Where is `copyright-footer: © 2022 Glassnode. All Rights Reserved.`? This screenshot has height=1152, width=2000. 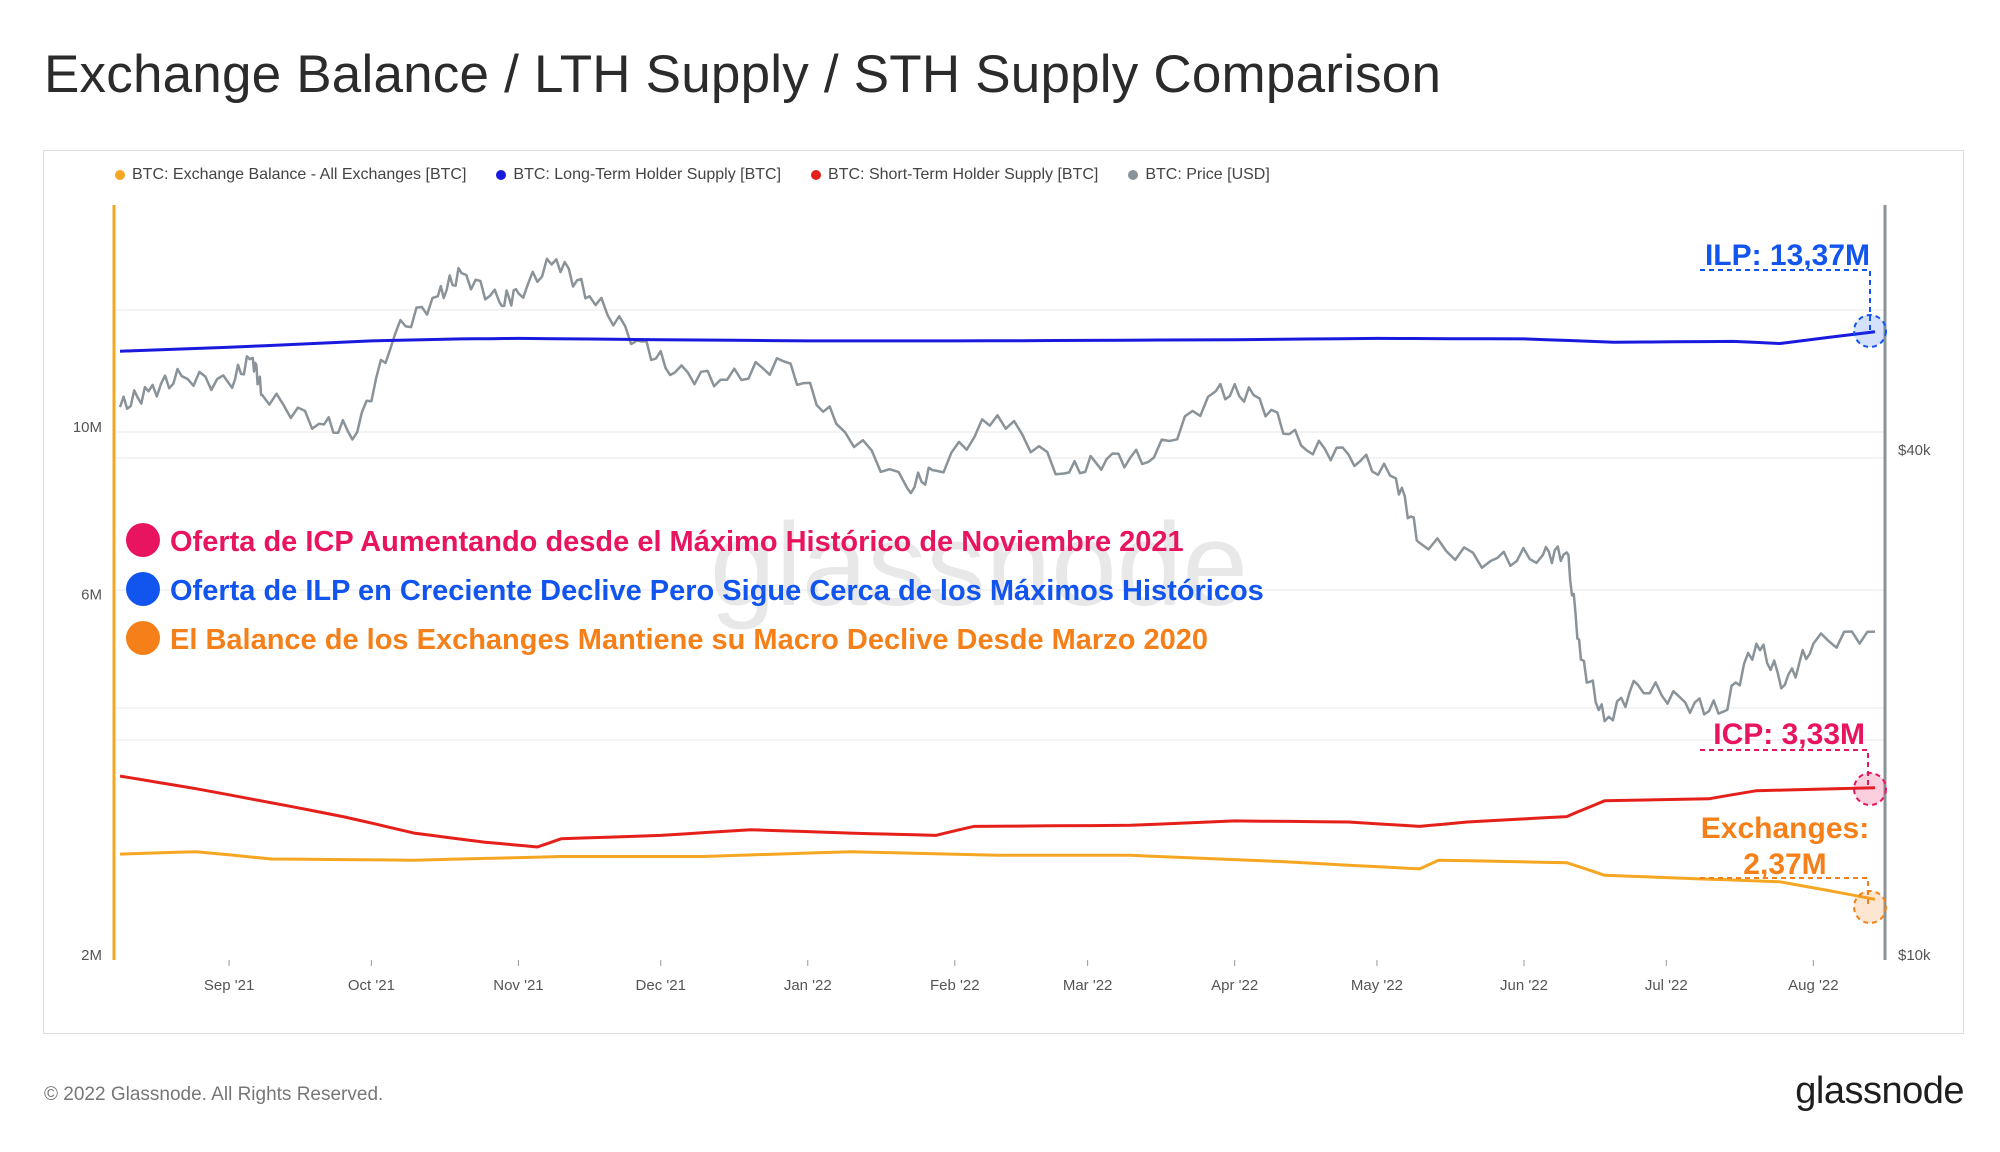
copyright-footer: © 2022 Glassnode. All Rights Reserved. is located at coordinates (214, 1094).